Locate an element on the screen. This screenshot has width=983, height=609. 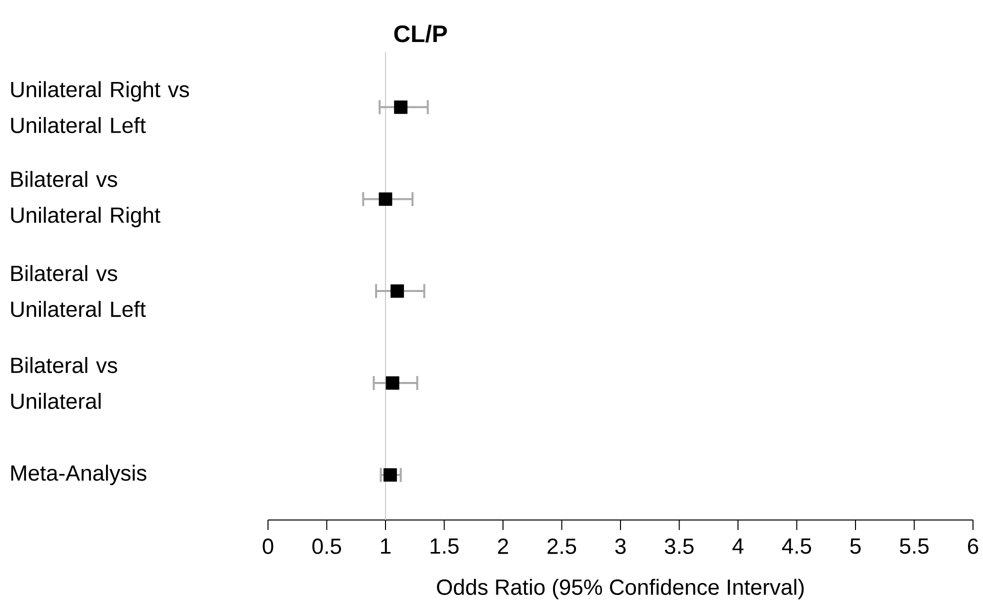
x-tick-label: 5.5 is located at coordinates (914, 546).